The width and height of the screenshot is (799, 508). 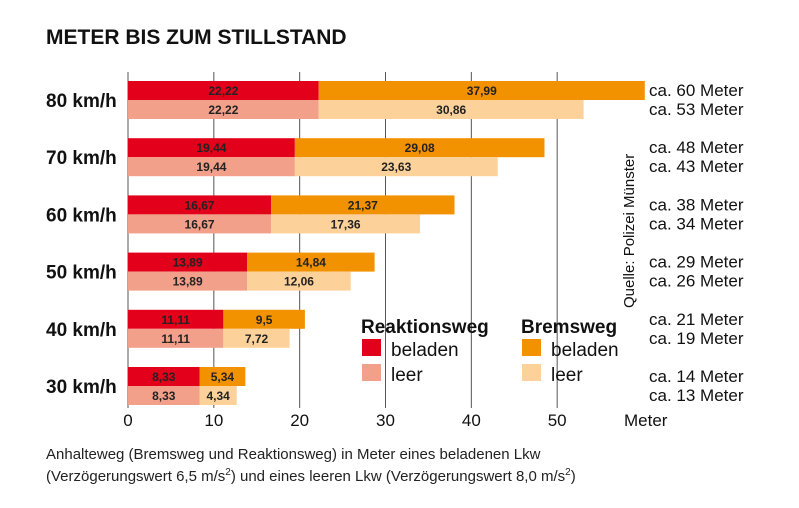 I want to click on x-tick-label-10: 10, so click(x=213, y=420).